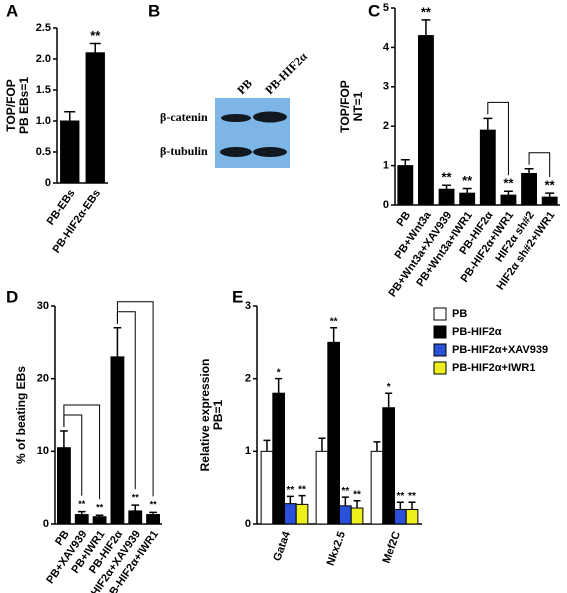 This screenshot has width=567, height=593. Describe the element at coordinates (43, 28) in the screenshot. I see `y-tick-label: 2.5` at that location.